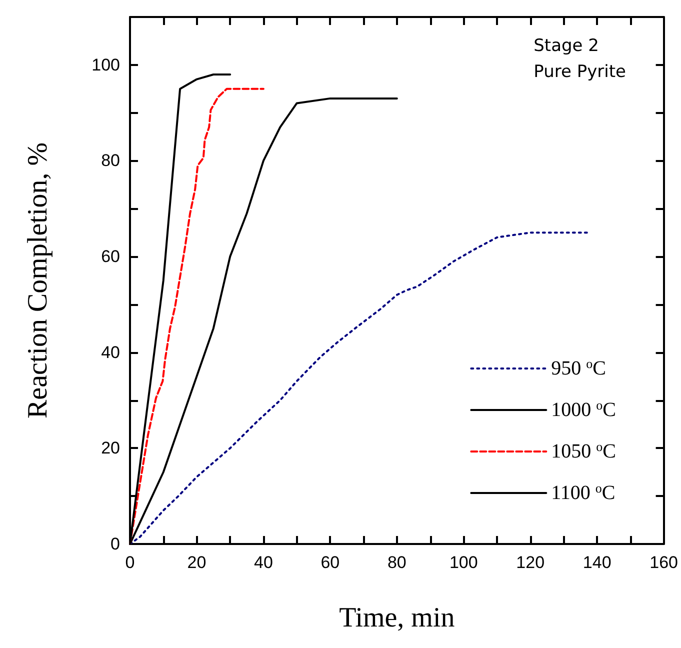  I want to click on x-axis-title: Time, min, so click(397, 618).